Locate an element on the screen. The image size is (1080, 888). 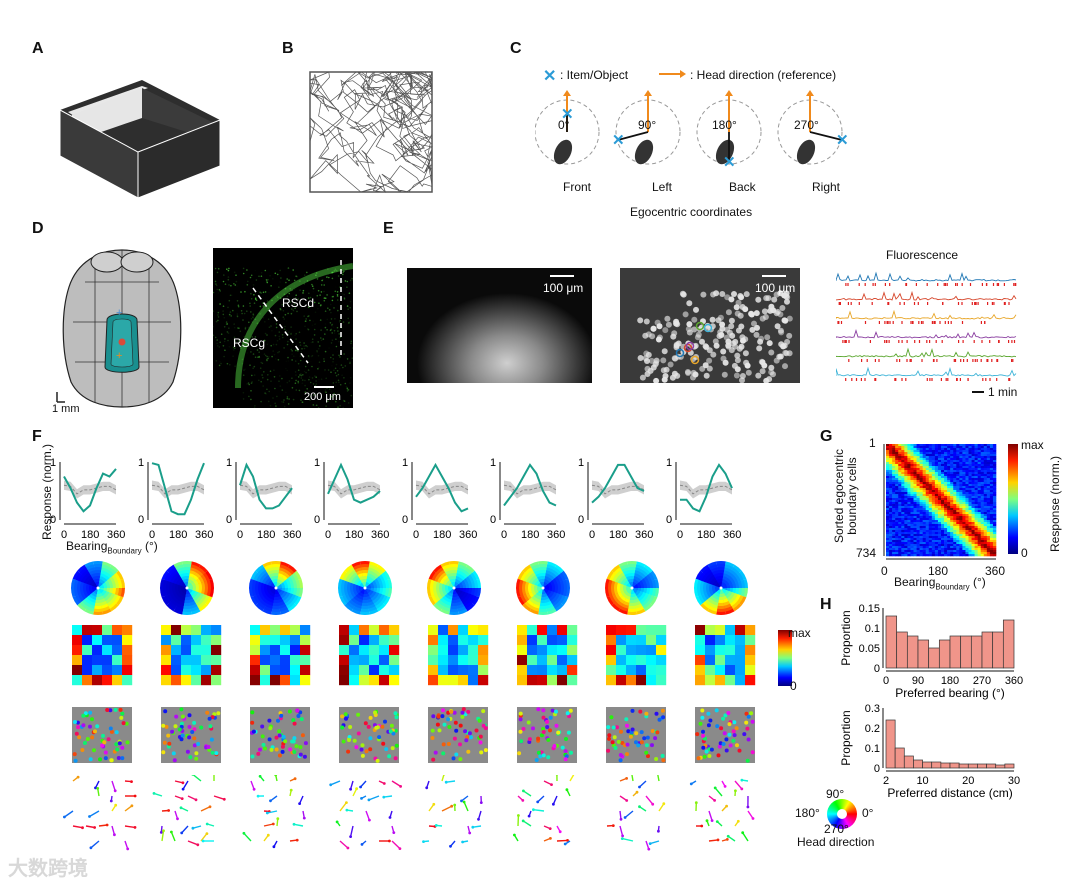
scale-bar-right is located at coordinates (774, 276).